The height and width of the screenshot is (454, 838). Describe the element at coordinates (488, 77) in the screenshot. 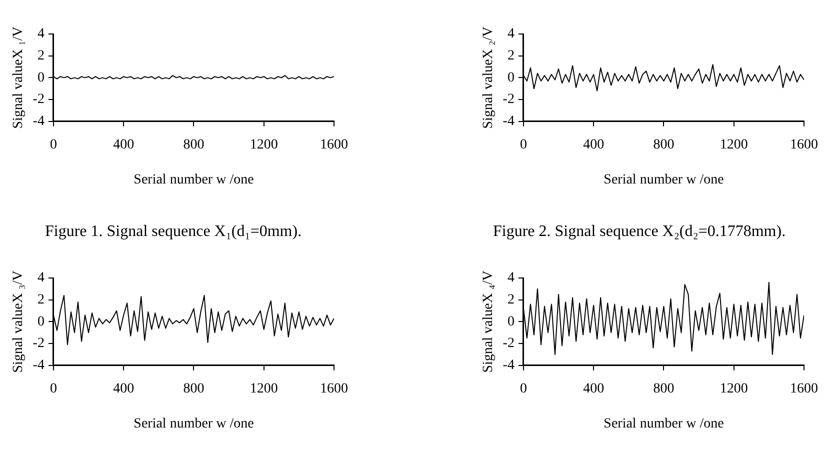

I see `y-axis-title: Signal valueX ₂/V` at that location.